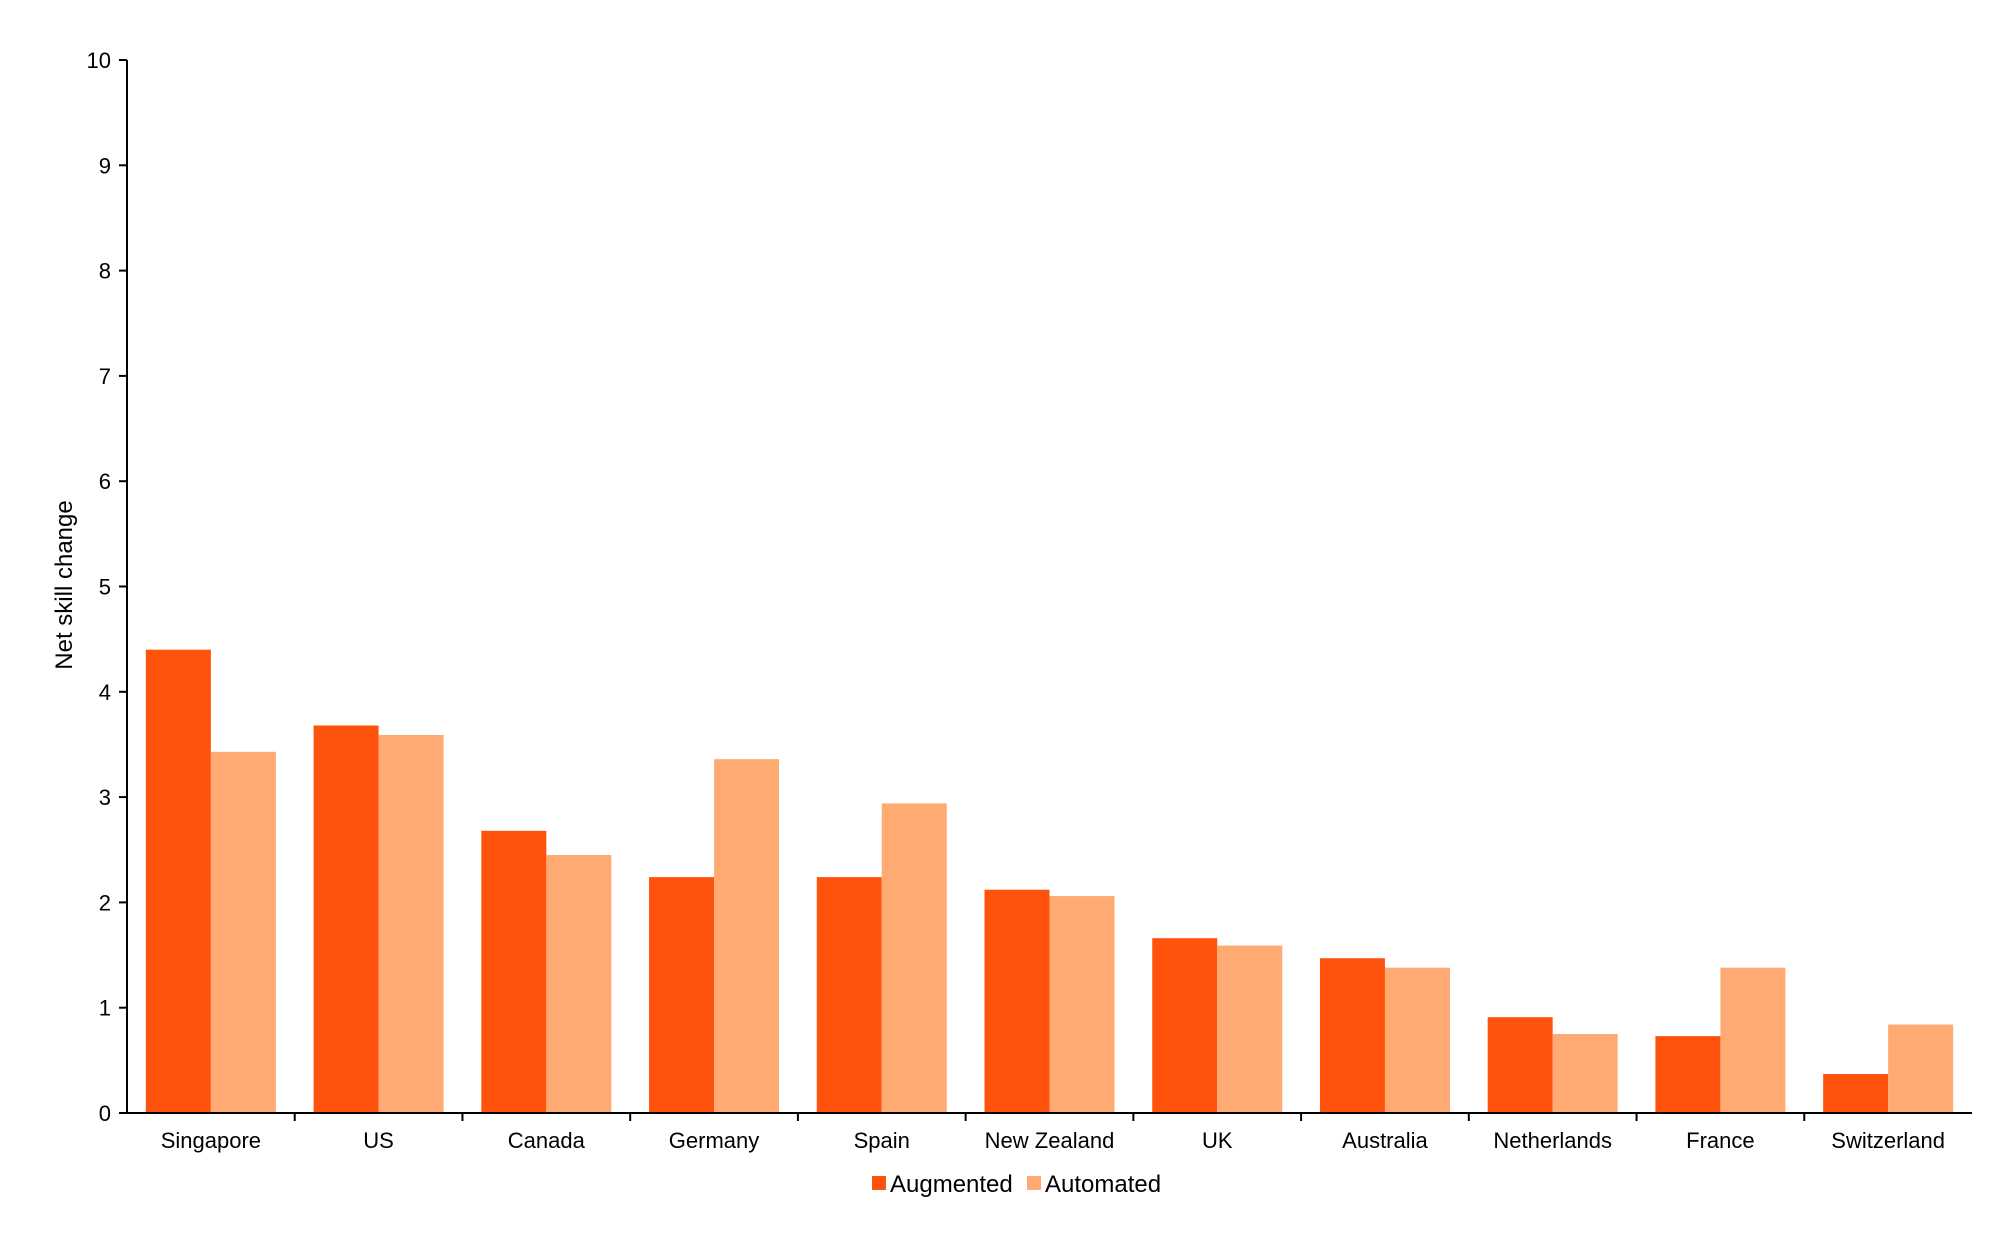 The image size is (2000, 1246). What do you see at coordinates (682, 995) in the screenshot?
I see `bar-augmented-germany` at bounding box center [682, 995].